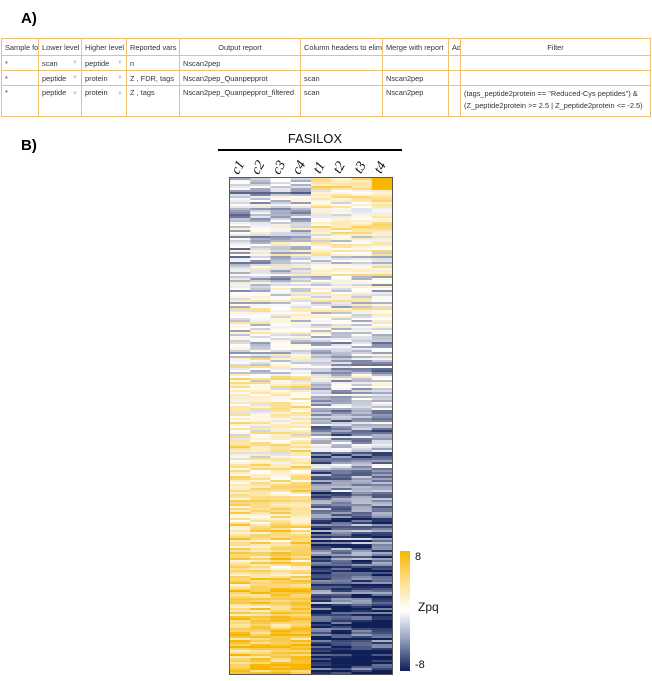  I want to click on col-header-lower-level: Lower level, so click(60, 47).